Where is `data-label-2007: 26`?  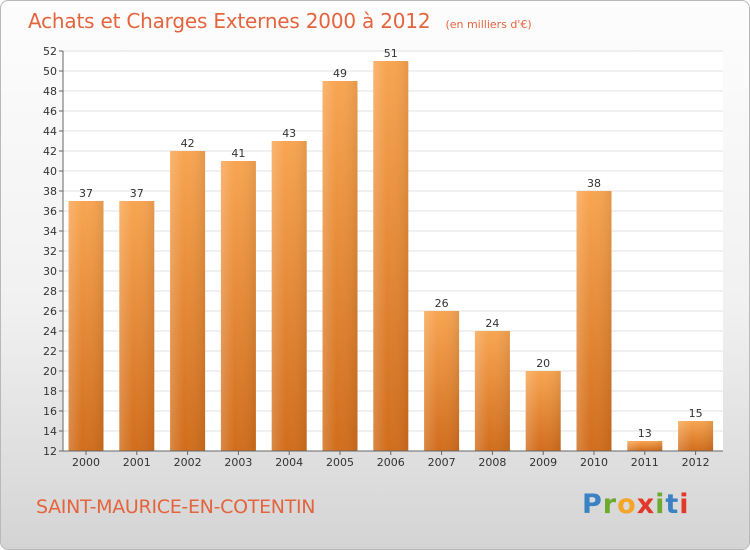 data-label-2007: 26 is located at coordinates (442, 303).